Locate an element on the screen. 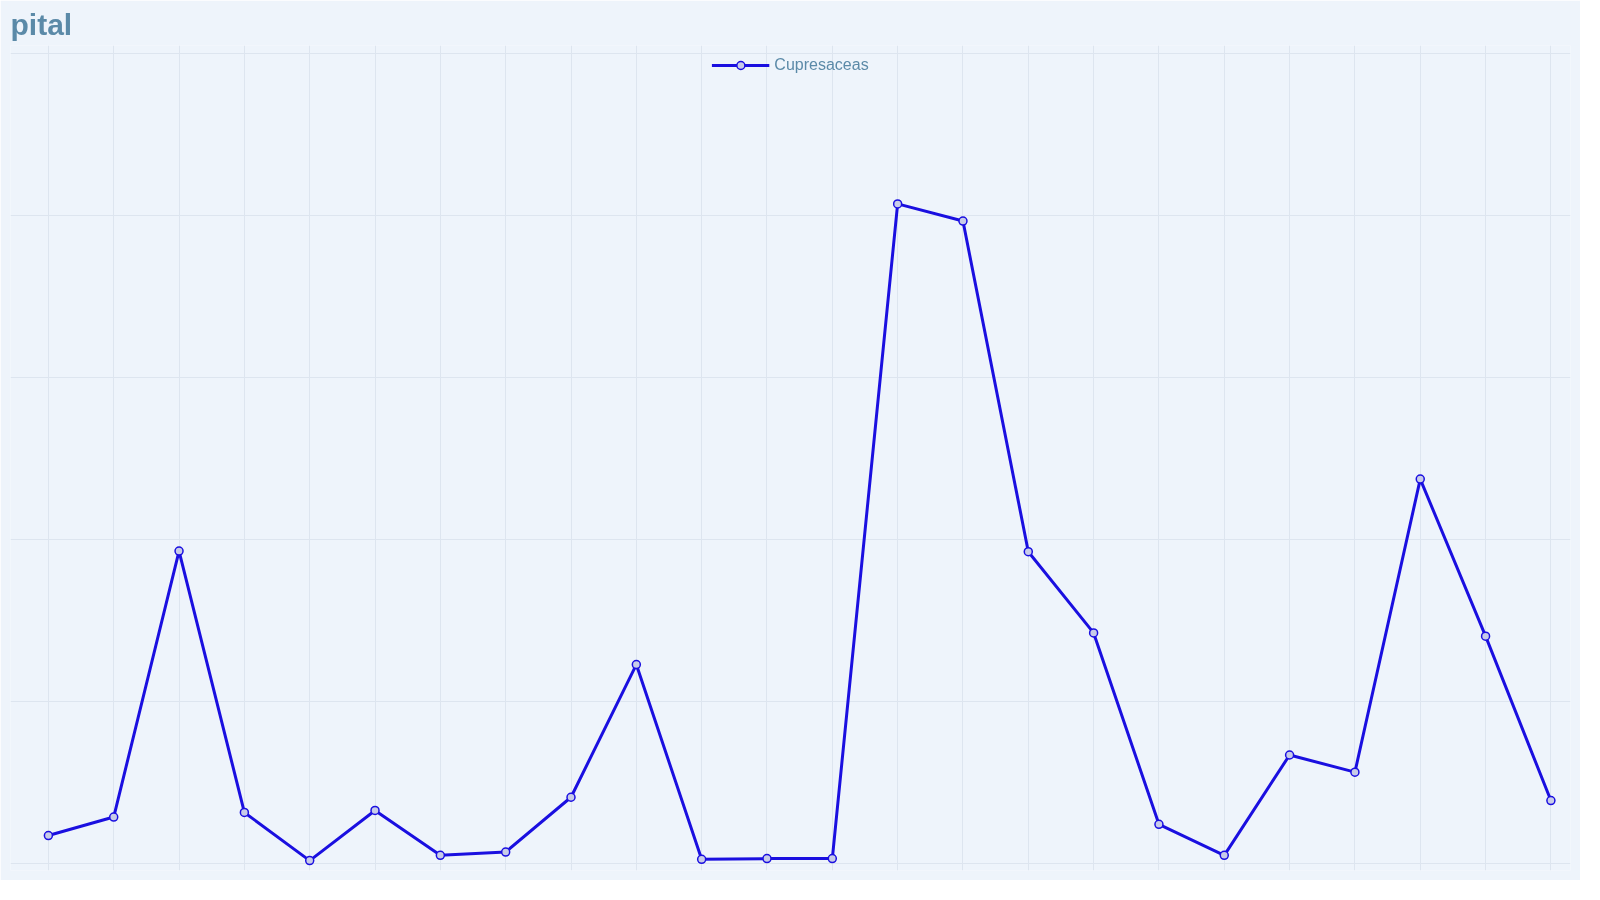 Image resolution: width=1600 pixels, height=900 pixels. legend-label: Cupresaceas is located at coordinates (821, 65).